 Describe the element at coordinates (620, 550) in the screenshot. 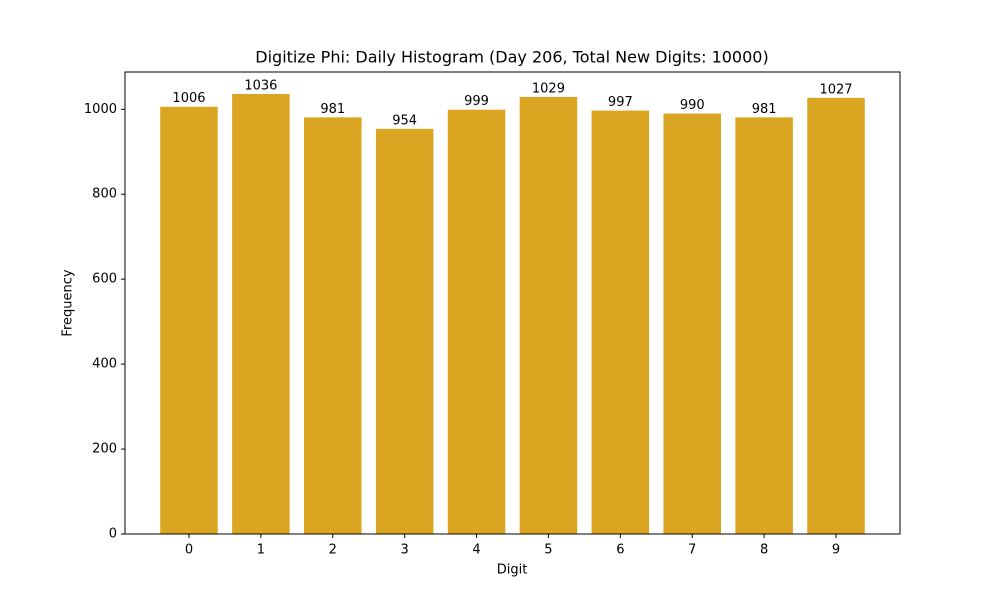

I see `x-tick-label: 6` at that location.